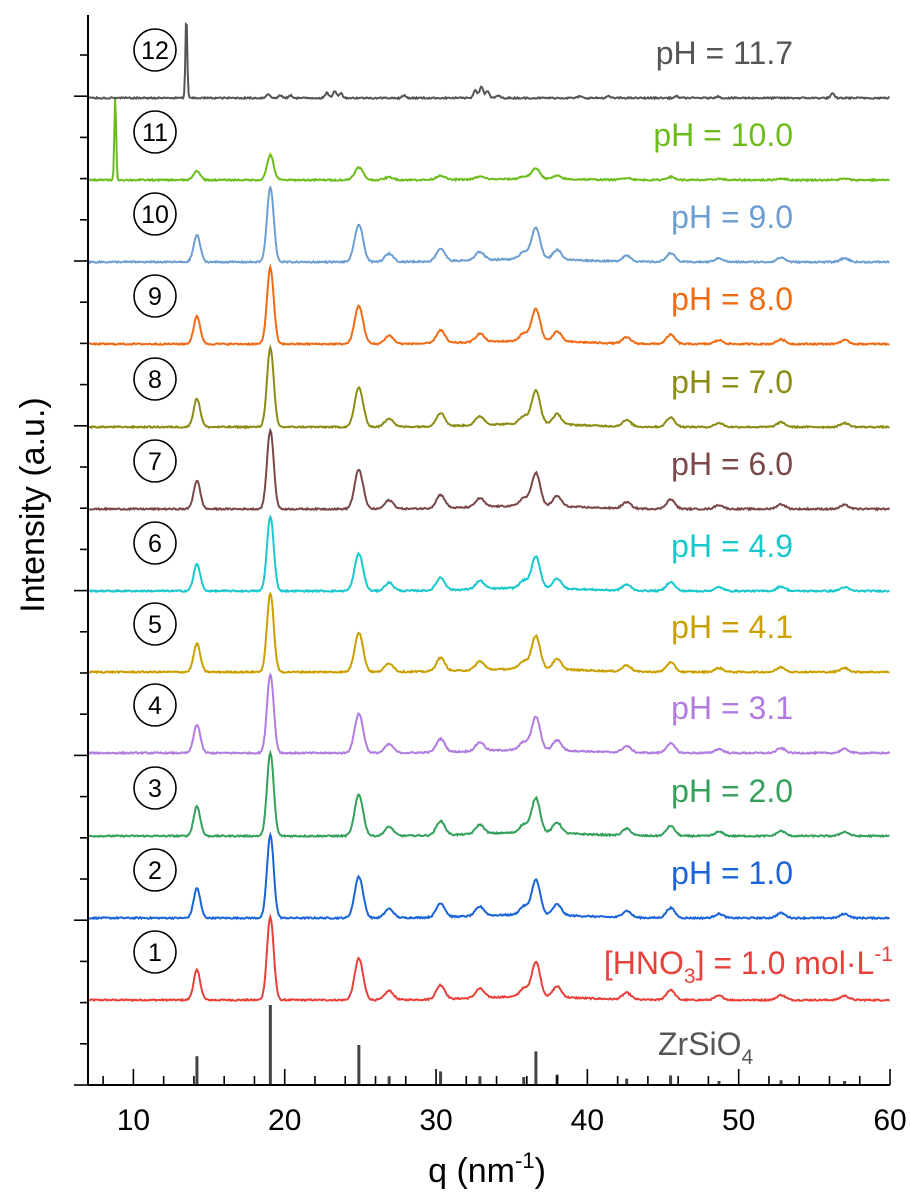 This screenshot has width=910, height=1200. Describe the element at coordinates (471, 1171) in the screenshot. I see `x-axis-title-main: q (nm` at that location.